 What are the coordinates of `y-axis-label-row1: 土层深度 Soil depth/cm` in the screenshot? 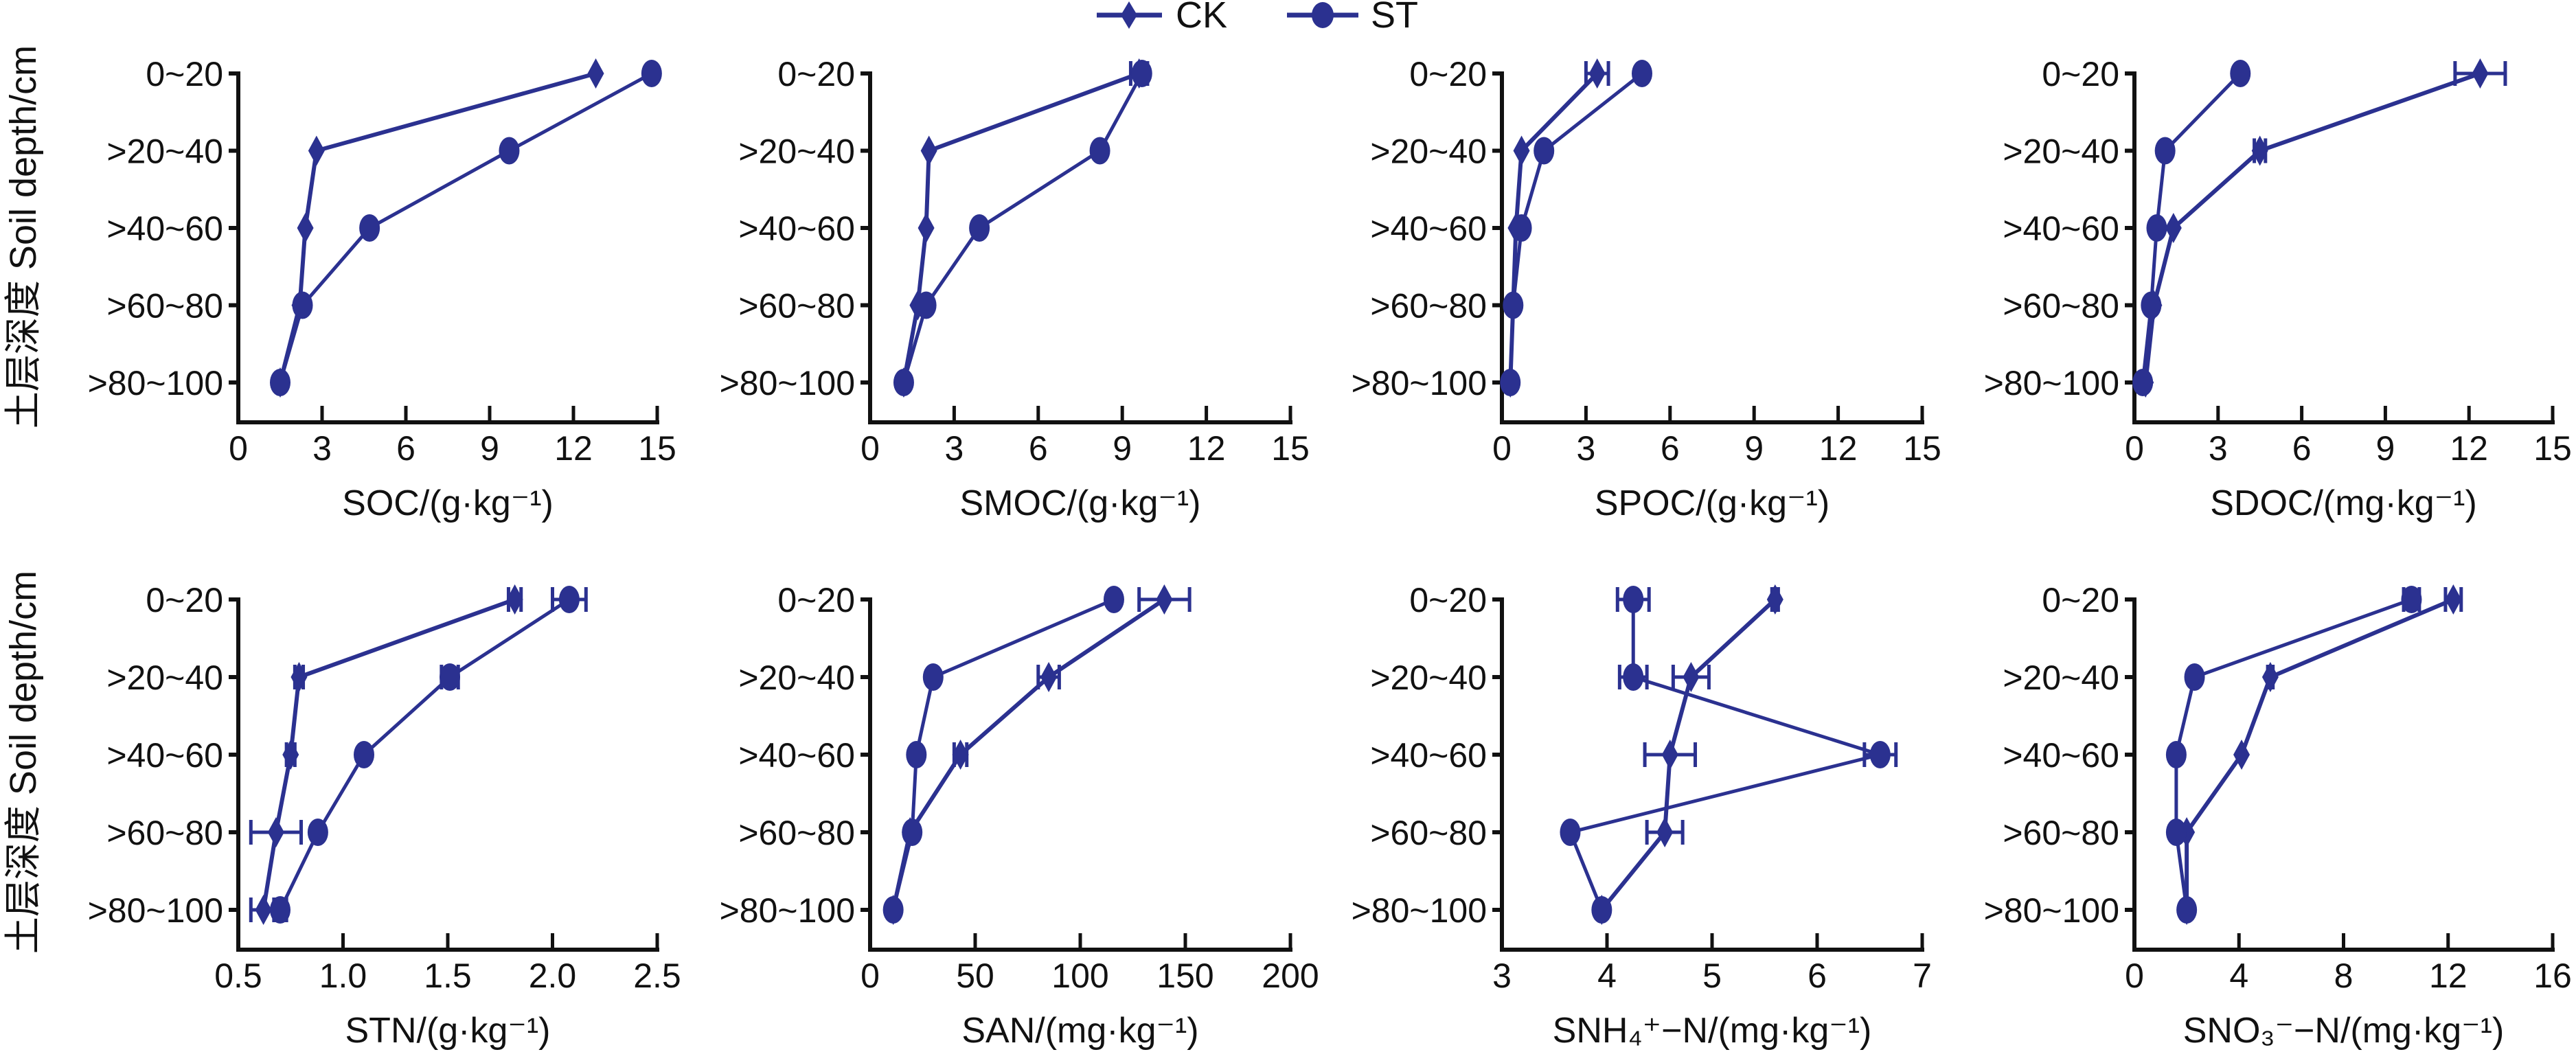 It's located at (23, 236).